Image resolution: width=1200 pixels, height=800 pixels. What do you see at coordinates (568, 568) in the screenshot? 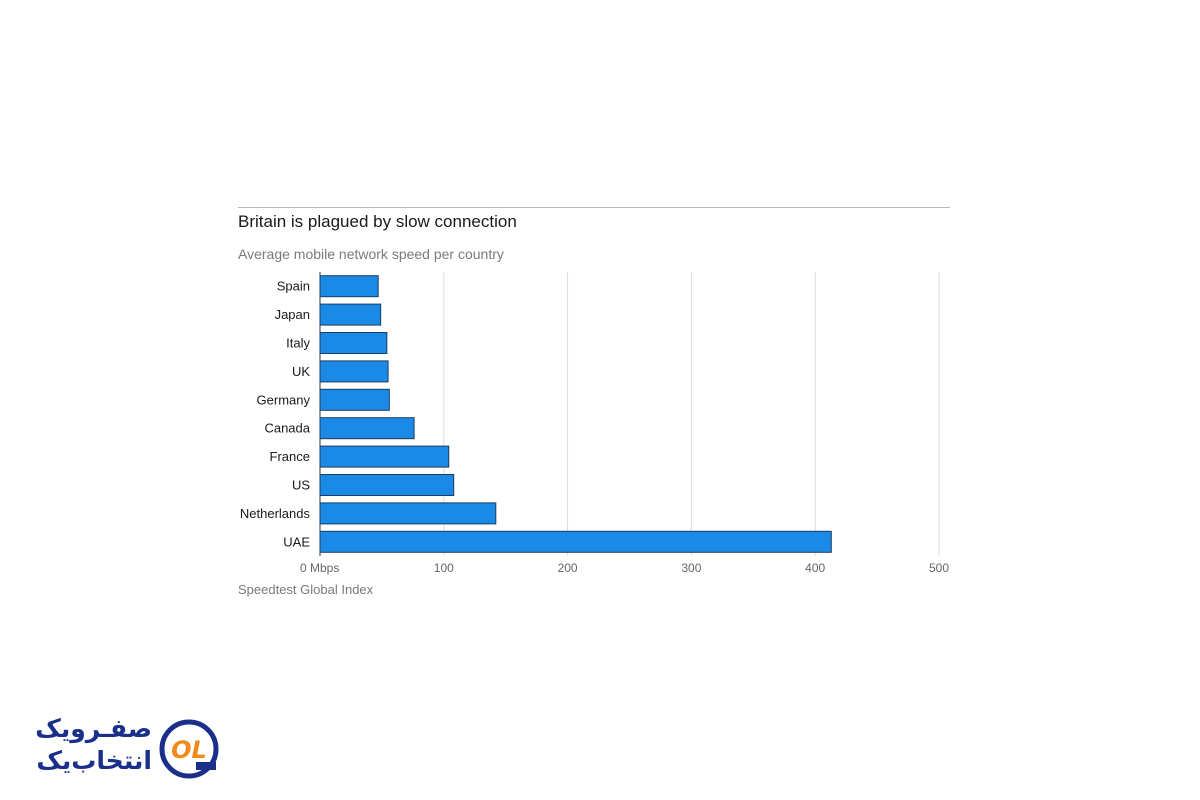
I see `x-tick-label: 200` at bounding box center [568, 568].